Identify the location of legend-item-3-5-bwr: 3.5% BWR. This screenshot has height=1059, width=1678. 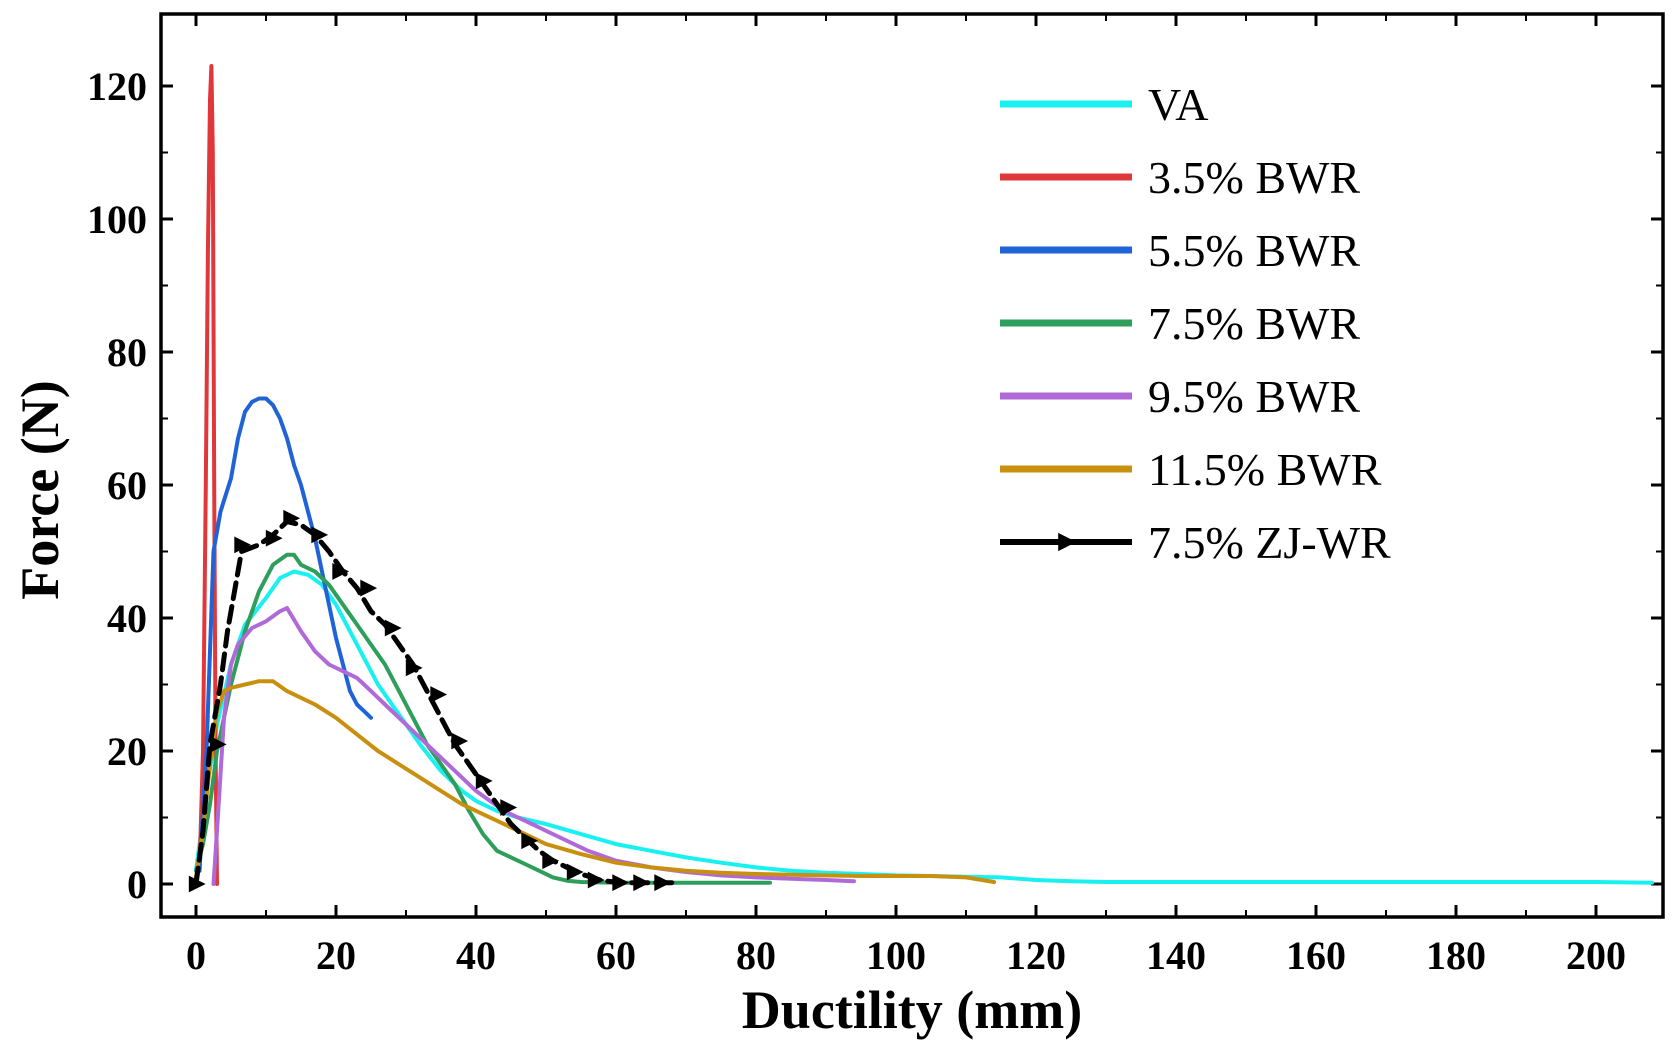
(1180, 177).